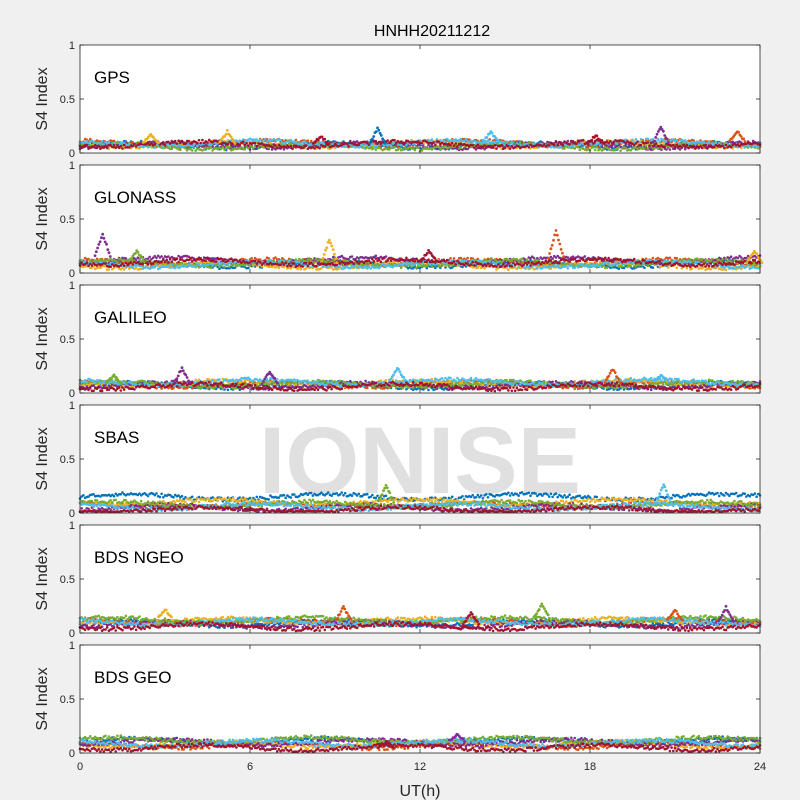  Describe the element at coordinates (432, 31) in the screenshot. I see `figure-title: HNHH20211212` at that location.